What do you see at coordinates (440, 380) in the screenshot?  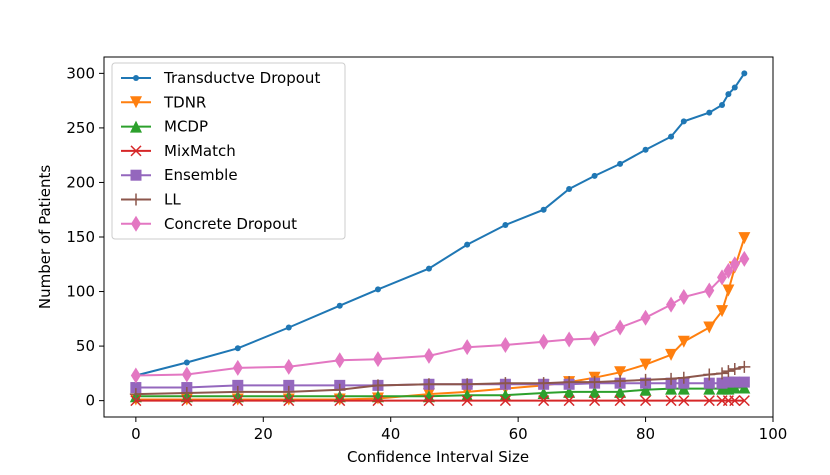 I see `series-ll` at bounding box center [440, 380].